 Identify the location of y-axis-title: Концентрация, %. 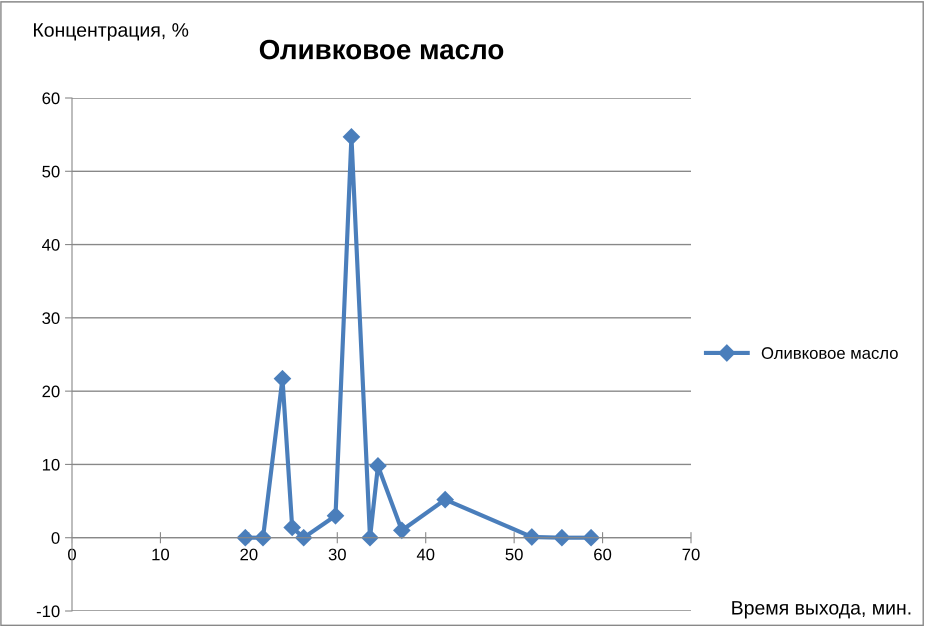
(111, 32).